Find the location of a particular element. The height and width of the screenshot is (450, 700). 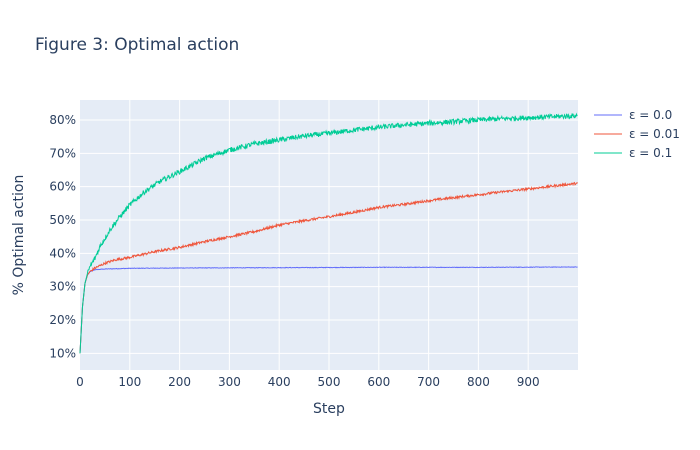

x-tick-label: 0 is located at coordinates (80, 382).